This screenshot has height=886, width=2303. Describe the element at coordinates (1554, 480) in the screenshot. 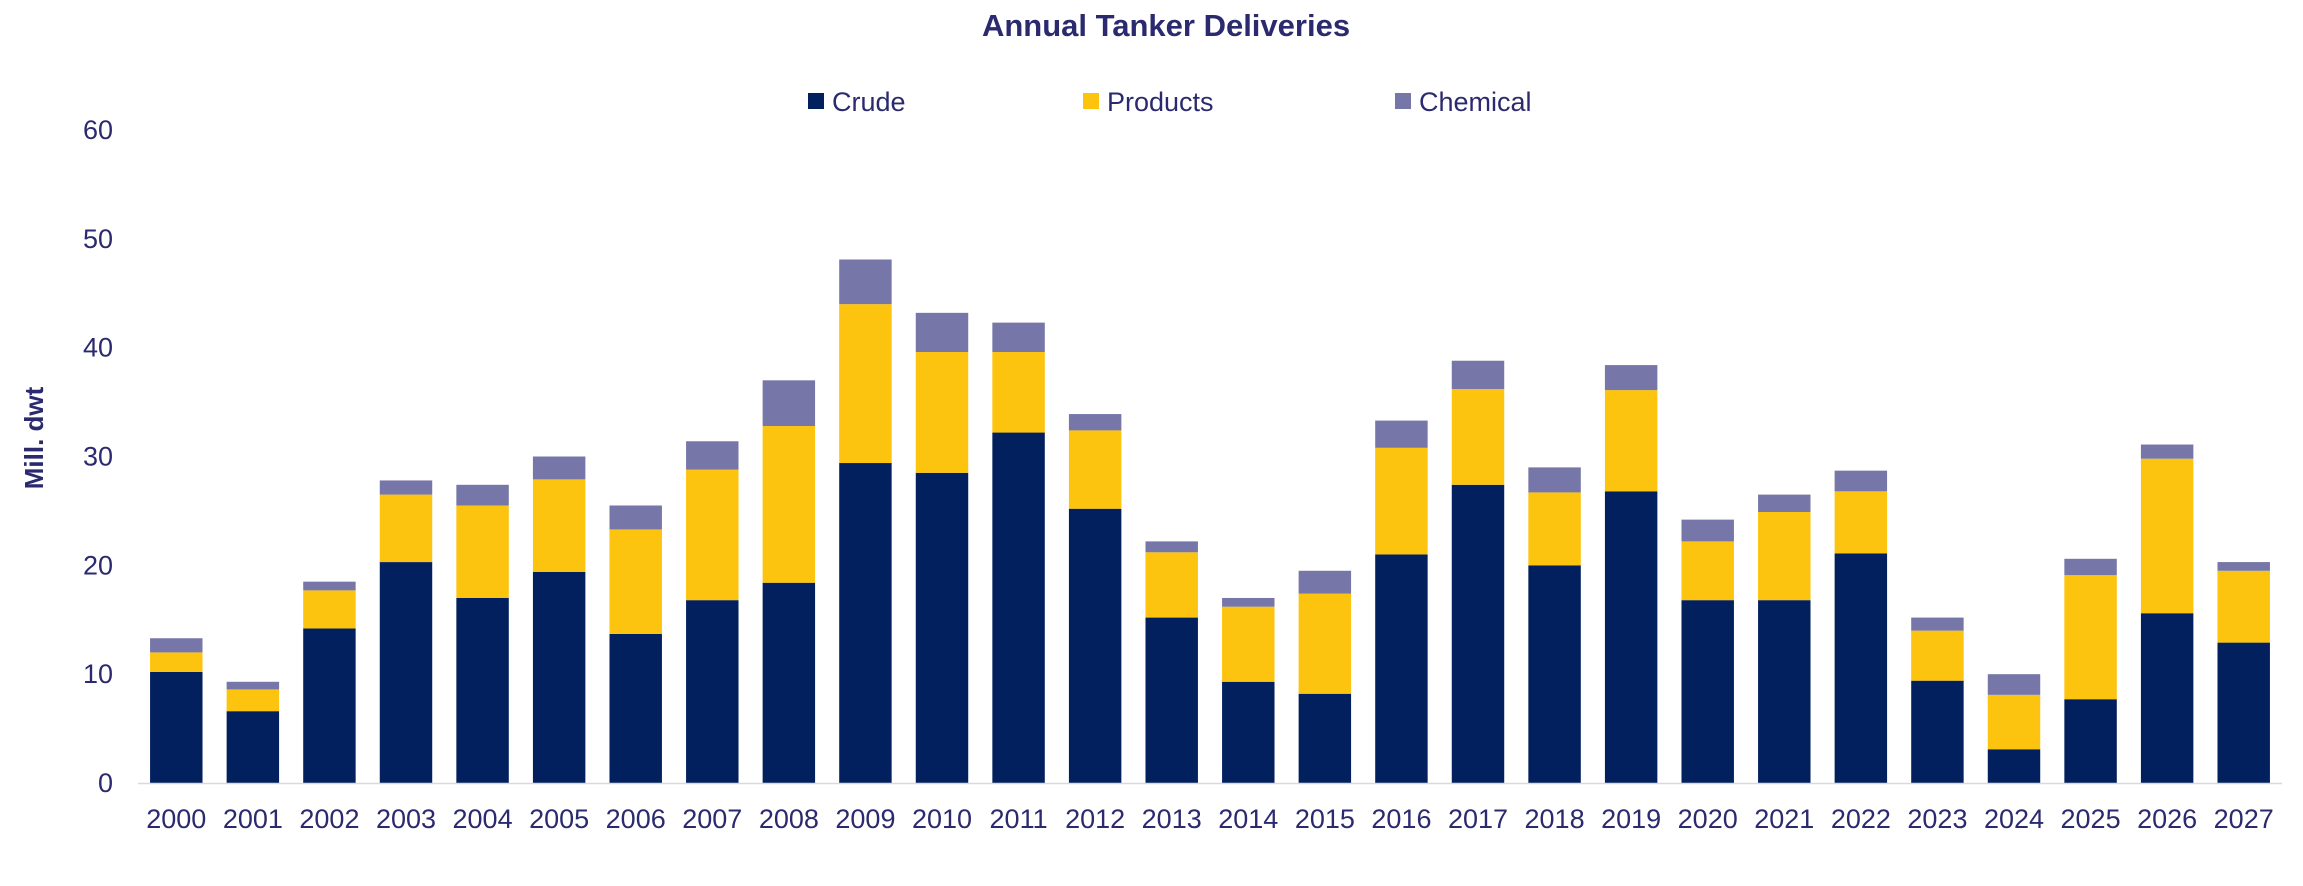

I see `bar-chemical-2018` at that location.